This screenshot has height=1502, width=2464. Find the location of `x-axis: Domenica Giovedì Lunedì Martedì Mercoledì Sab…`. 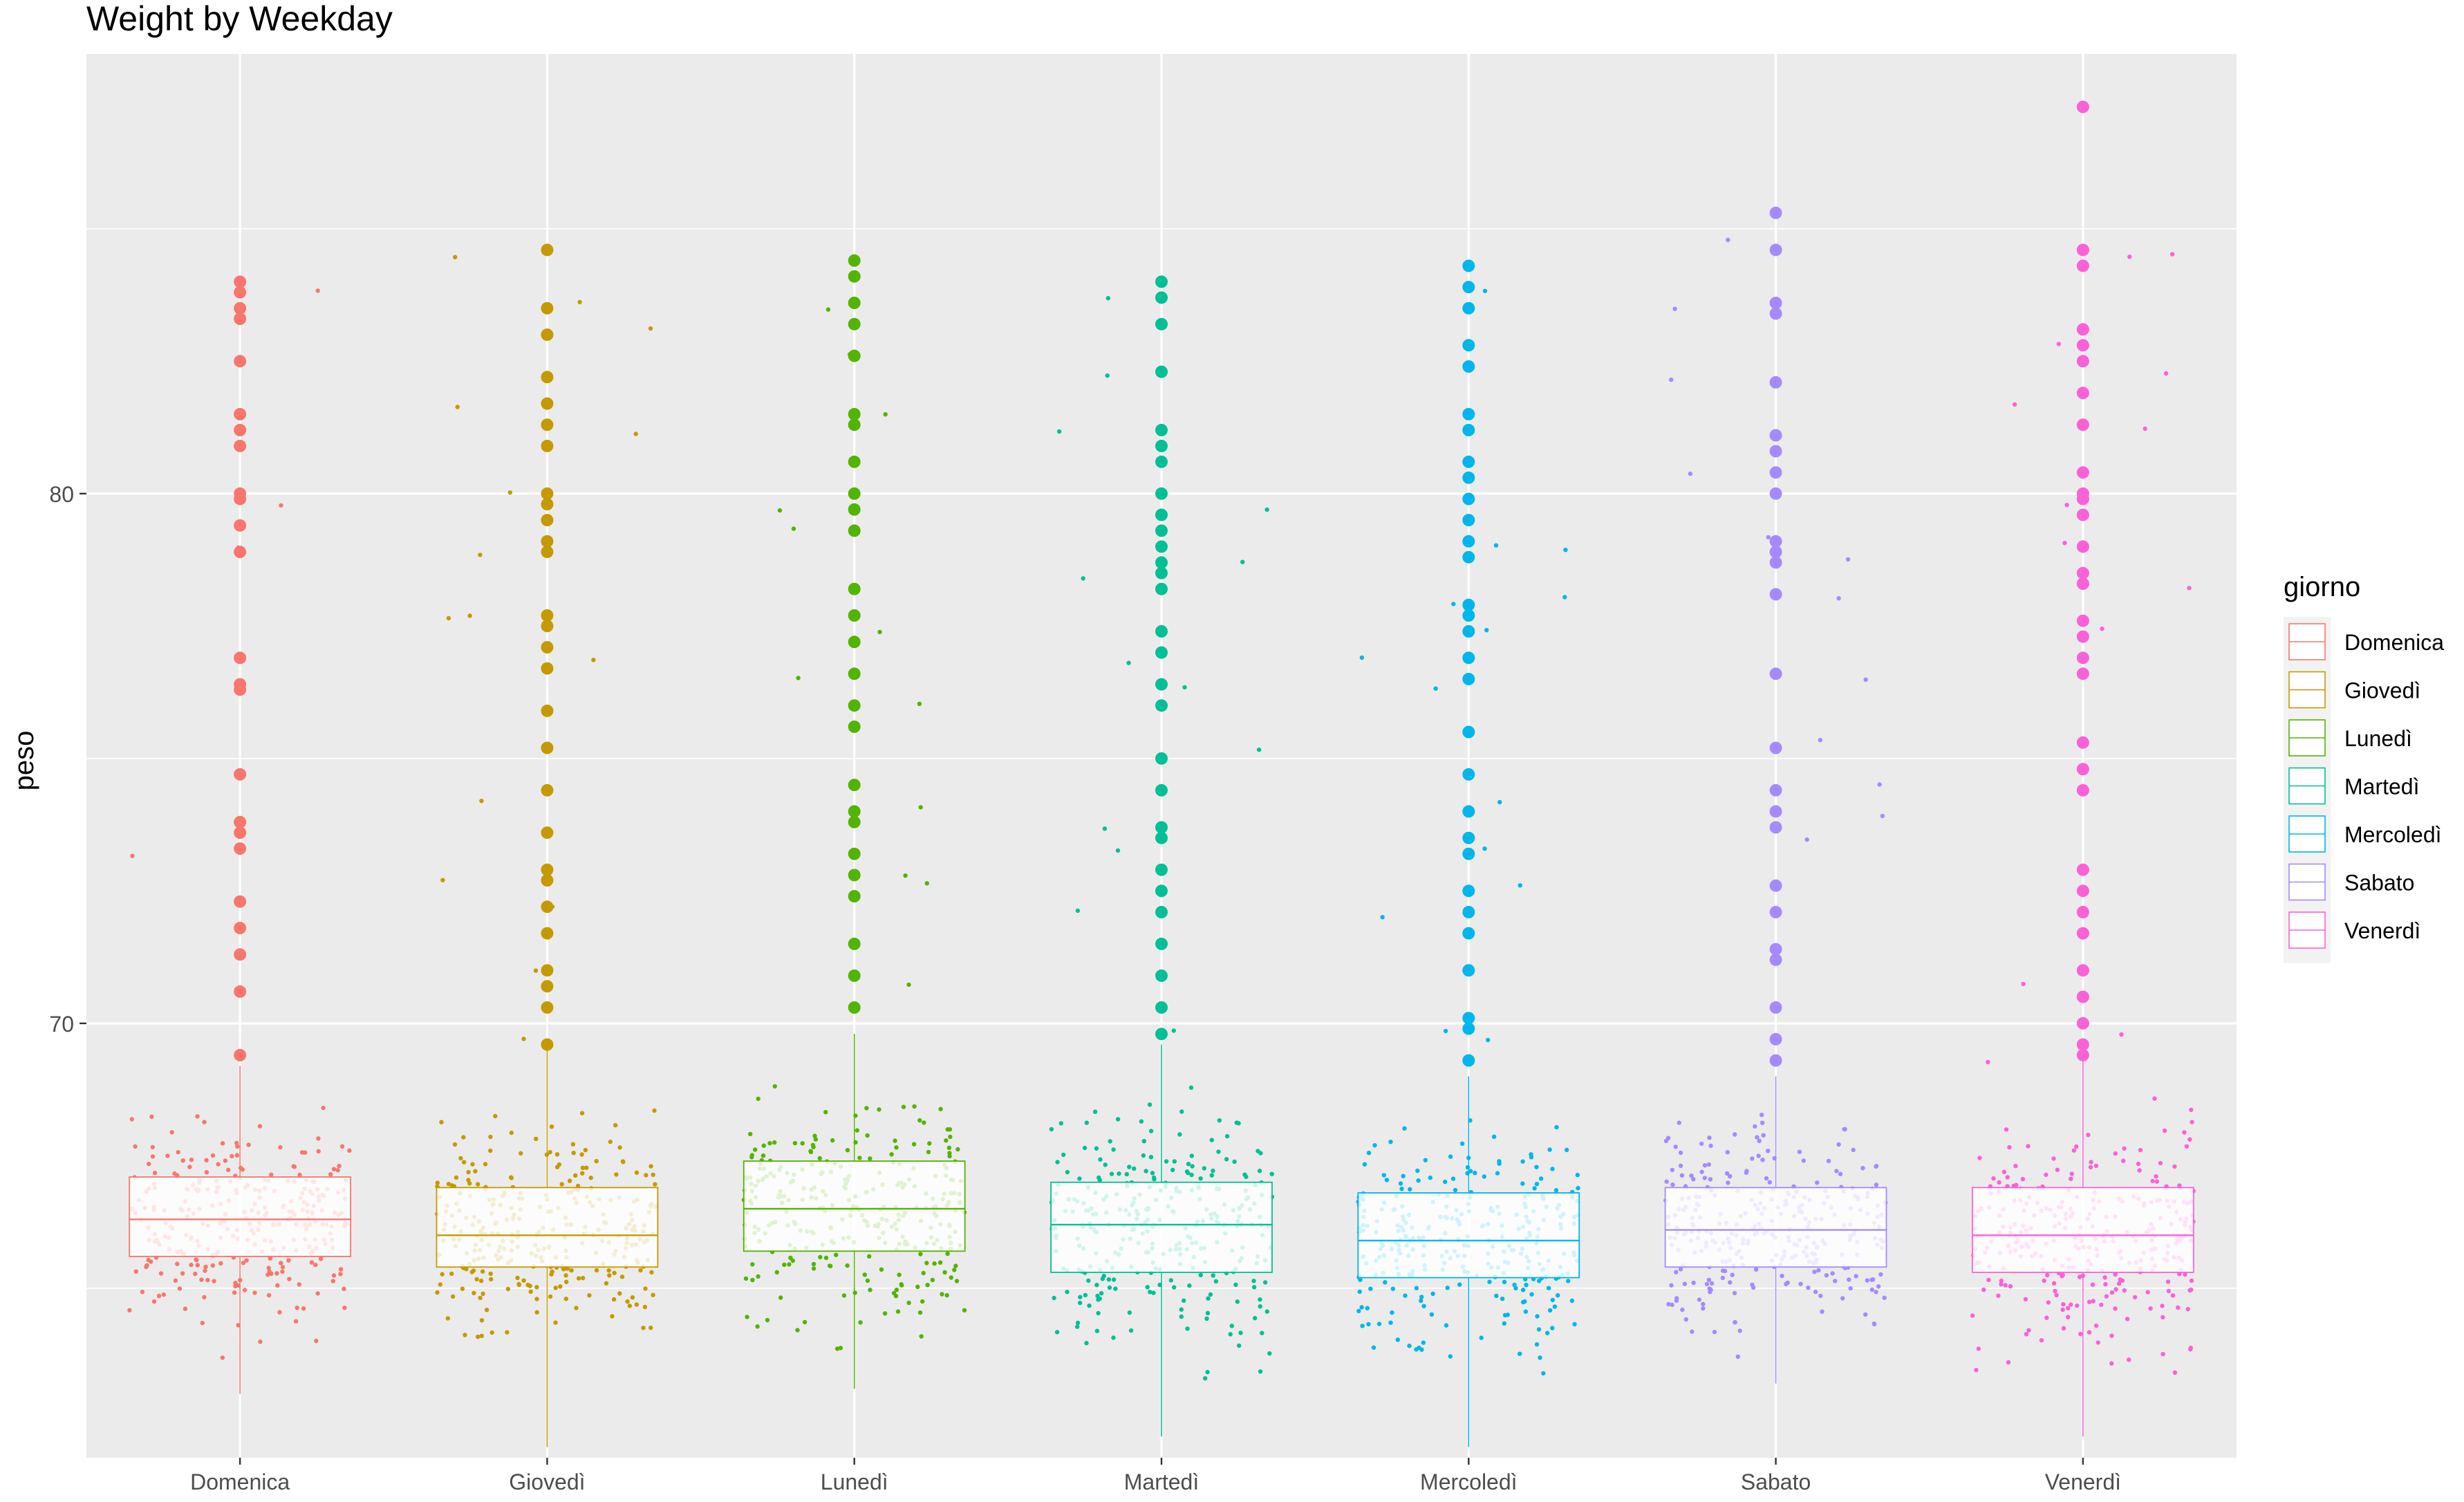

x-axis: Domenica Giovedì Lunedì Martedì Mercoledì Sab… is located at coordinates (1155, 1476).